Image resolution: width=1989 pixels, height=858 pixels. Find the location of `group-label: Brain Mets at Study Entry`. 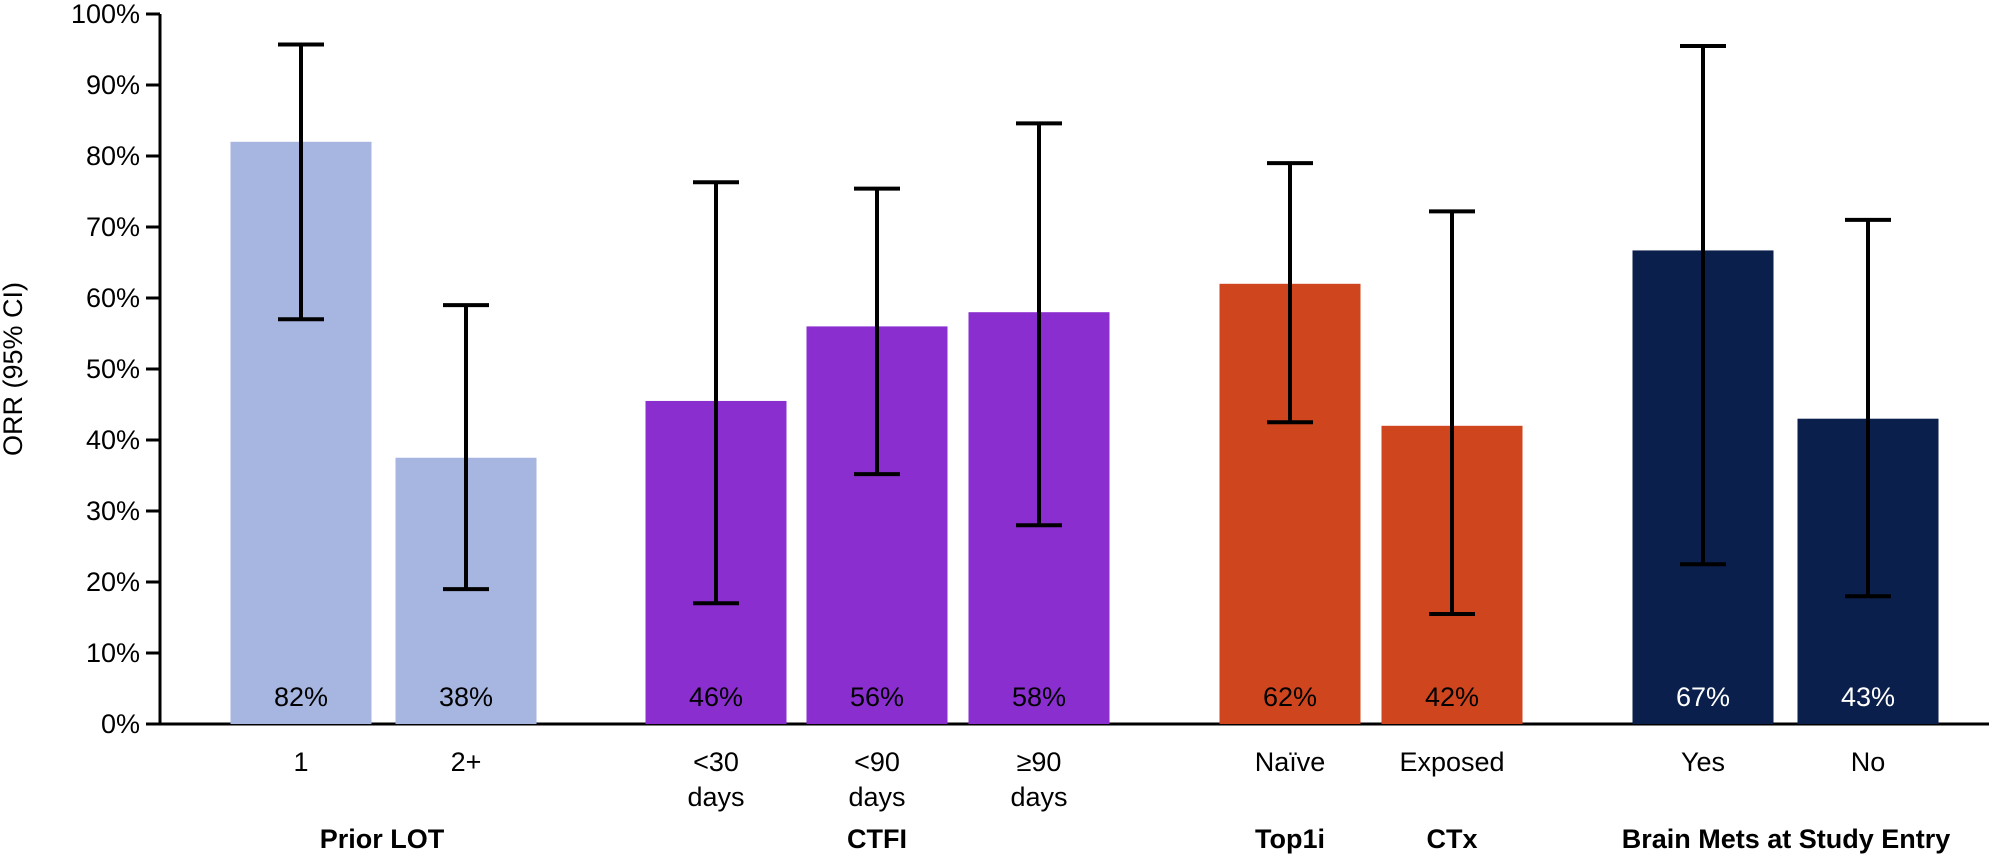

group-label: Brain Mets at Study Entry is located at coordinates (1786, 839).